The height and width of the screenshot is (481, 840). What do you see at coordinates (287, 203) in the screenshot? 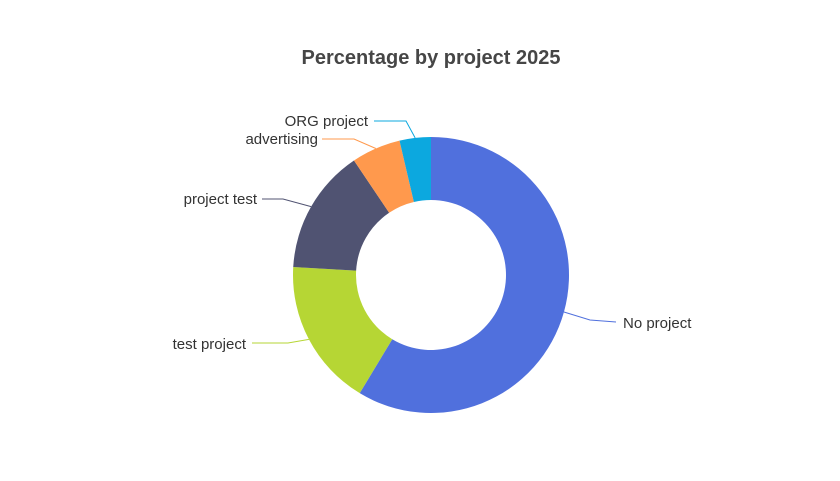
I see `leader-line-project-test` at bounding box center [287, 203].